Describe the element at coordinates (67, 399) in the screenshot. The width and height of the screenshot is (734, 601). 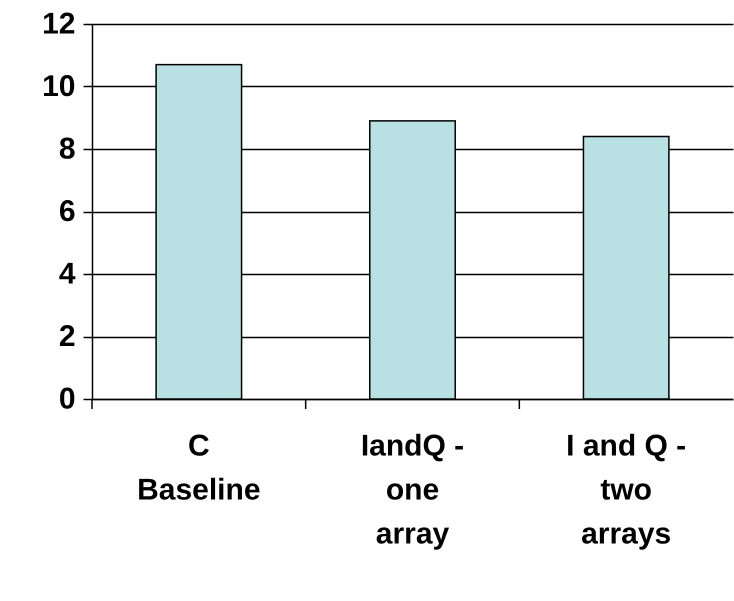
I see `y-tick-label: 0` at that location.